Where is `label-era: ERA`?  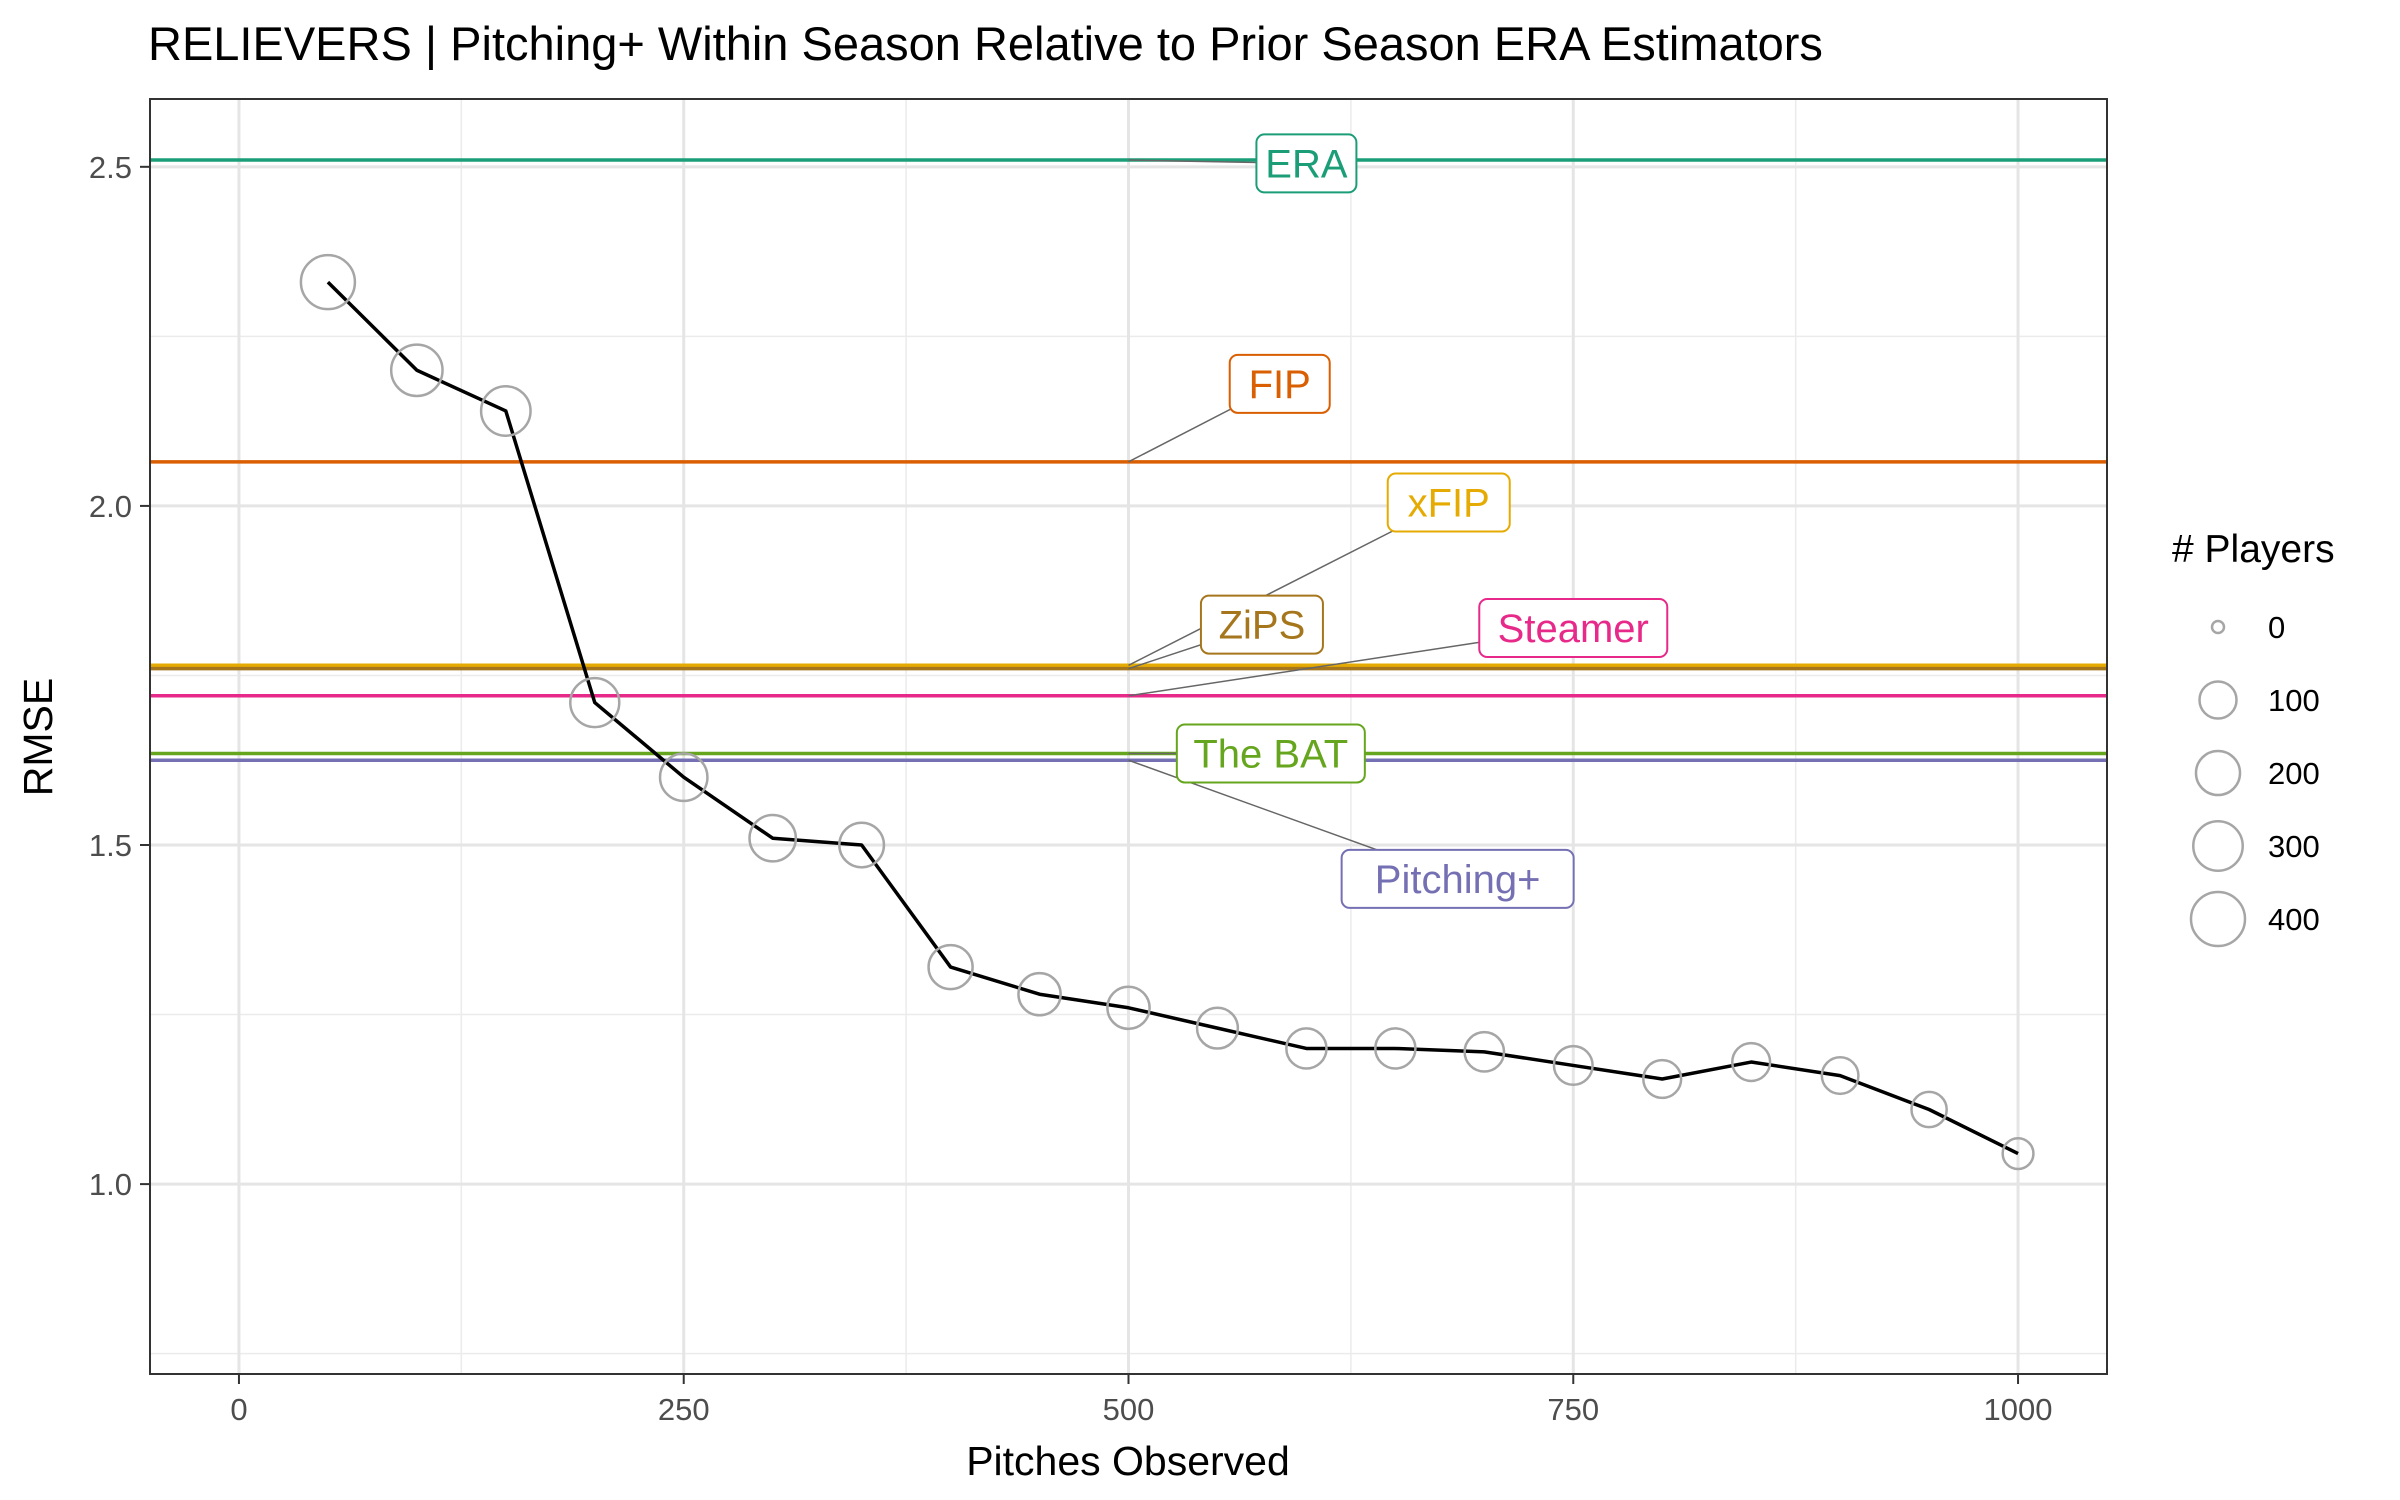
label-era: ERA is located at coordinates (1306, 163).